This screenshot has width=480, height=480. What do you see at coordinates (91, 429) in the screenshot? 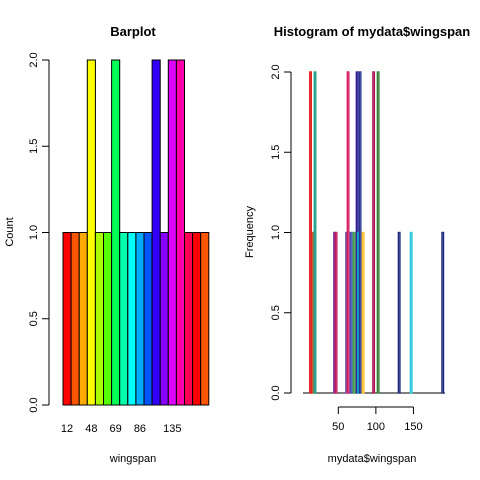
I see `barplot-x-tick-label: 48` at bounding box center [91, 429].